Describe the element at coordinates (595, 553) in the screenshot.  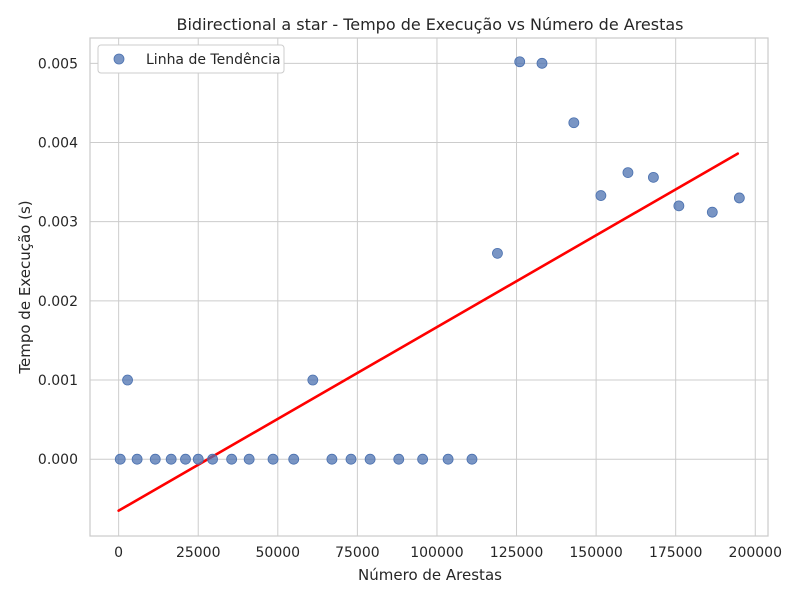
I see `x-tick-label: 150000` at that location.